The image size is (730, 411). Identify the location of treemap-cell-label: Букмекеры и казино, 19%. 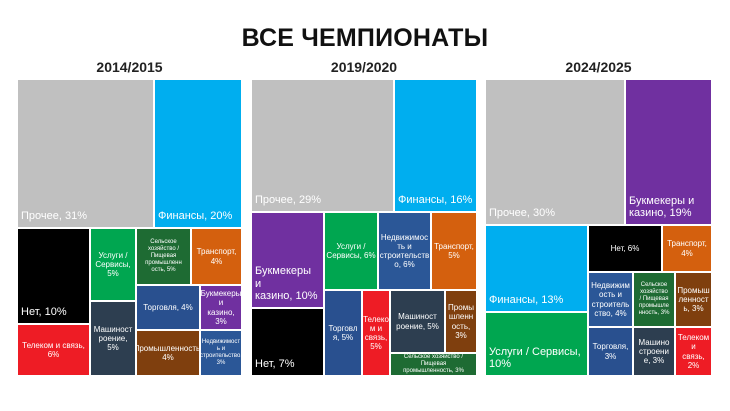
(662, 207).